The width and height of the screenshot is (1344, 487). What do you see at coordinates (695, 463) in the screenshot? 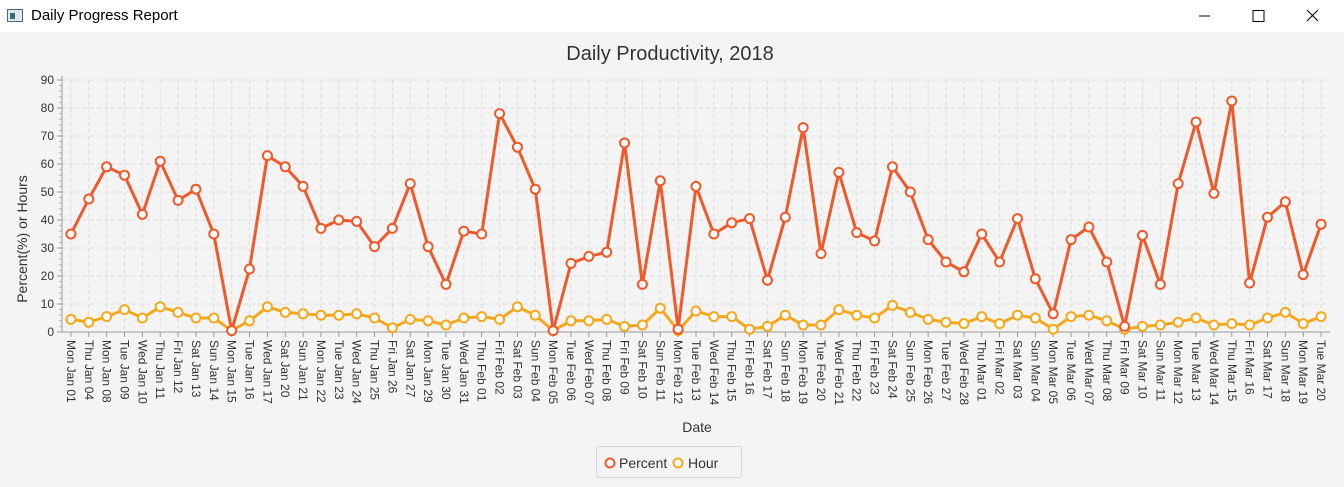
I see `legend-item-hour: Hour` at bounding box center [695, 463].